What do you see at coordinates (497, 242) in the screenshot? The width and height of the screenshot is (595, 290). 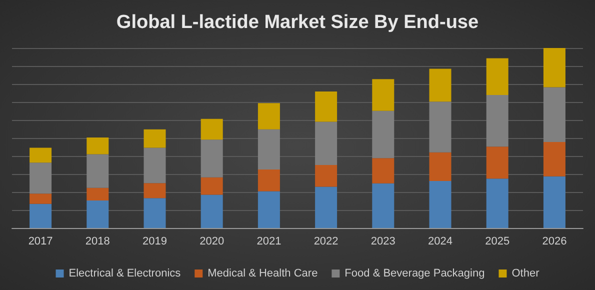 I see `x-tick-label: 2025` at bounding box center [497, 242].